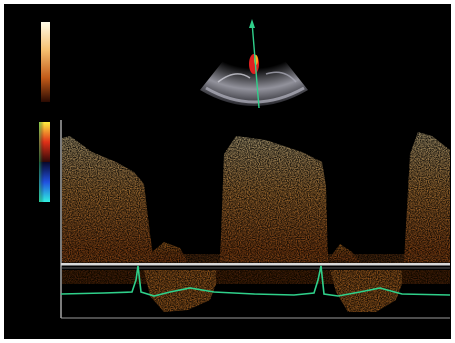 This screenshot has width=455, height=343. Describe the element at coordinates (255, 281) in the screenshot. I see `ecg-trace` at that location.